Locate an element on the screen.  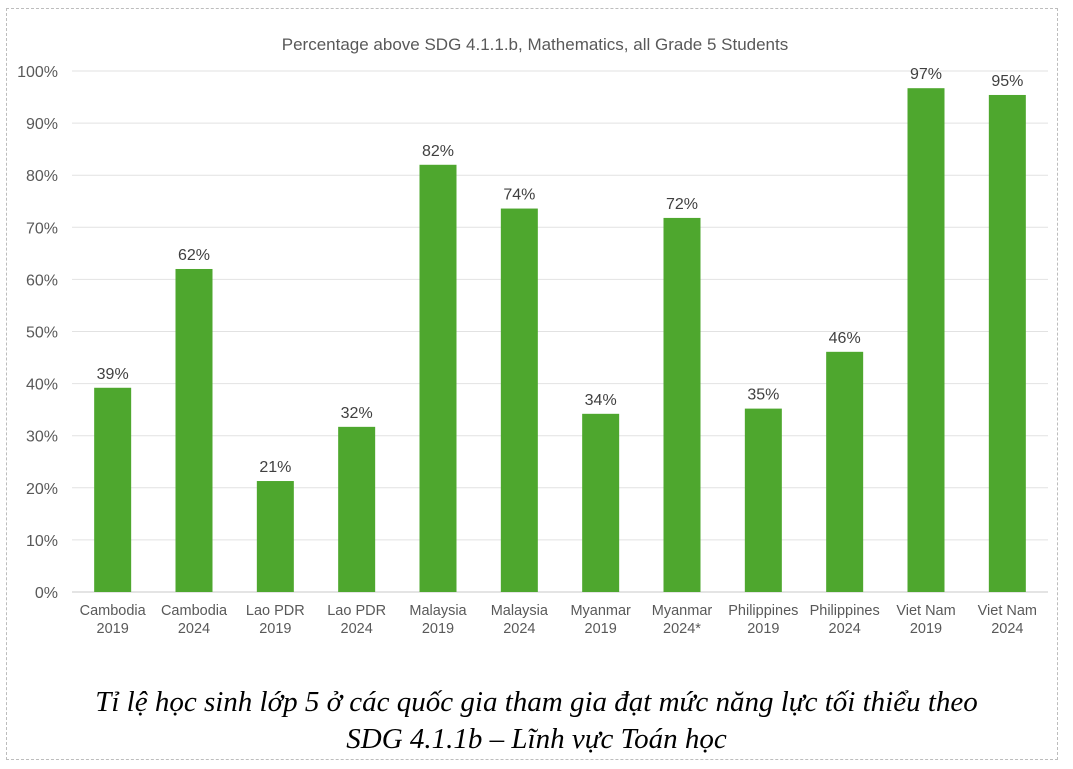
data-label: 95% is located at coordinates (1007, 81).